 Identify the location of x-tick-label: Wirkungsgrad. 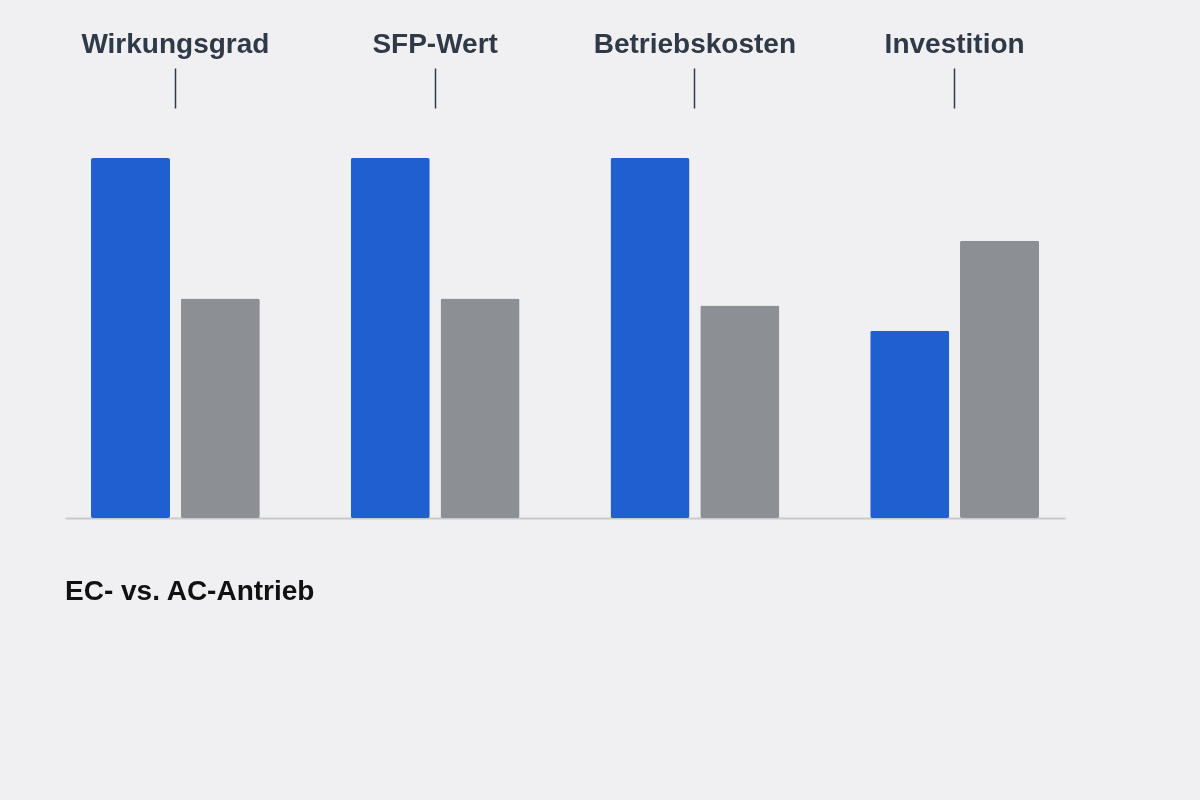
(175, 43).